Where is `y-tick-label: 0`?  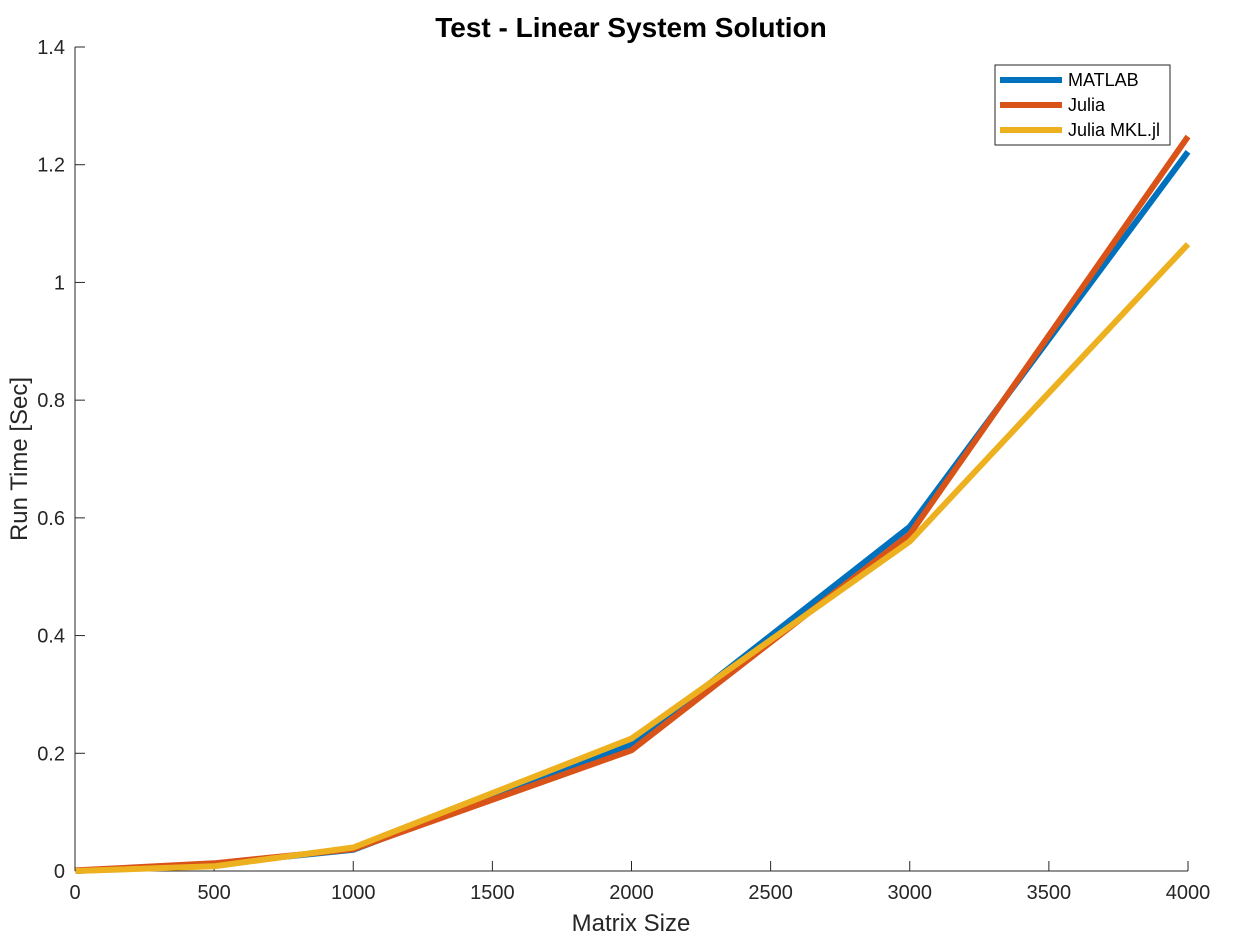
y-tick-label: 0 is located at coordinates (59, 872).